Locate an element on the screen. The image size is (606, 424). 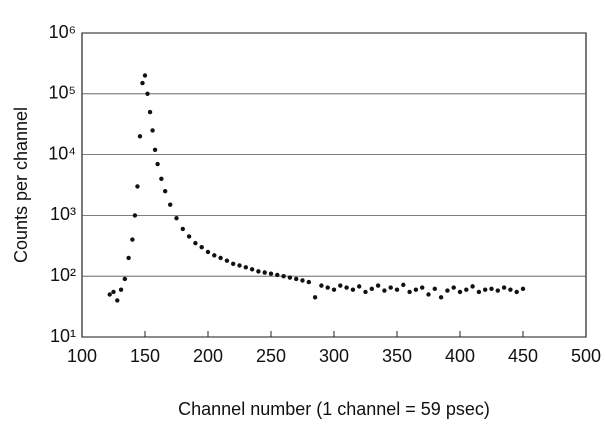
x-tick-label: 300 is located at coordinates (334, 356).